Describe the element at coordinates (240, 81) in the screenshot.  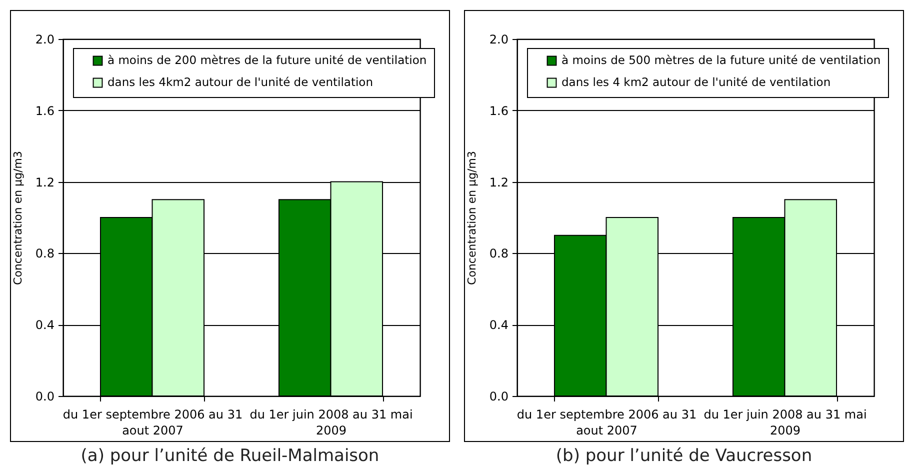
I see `legend-label: dans les 4km2 autour de l'unité de ventilation` at that location.